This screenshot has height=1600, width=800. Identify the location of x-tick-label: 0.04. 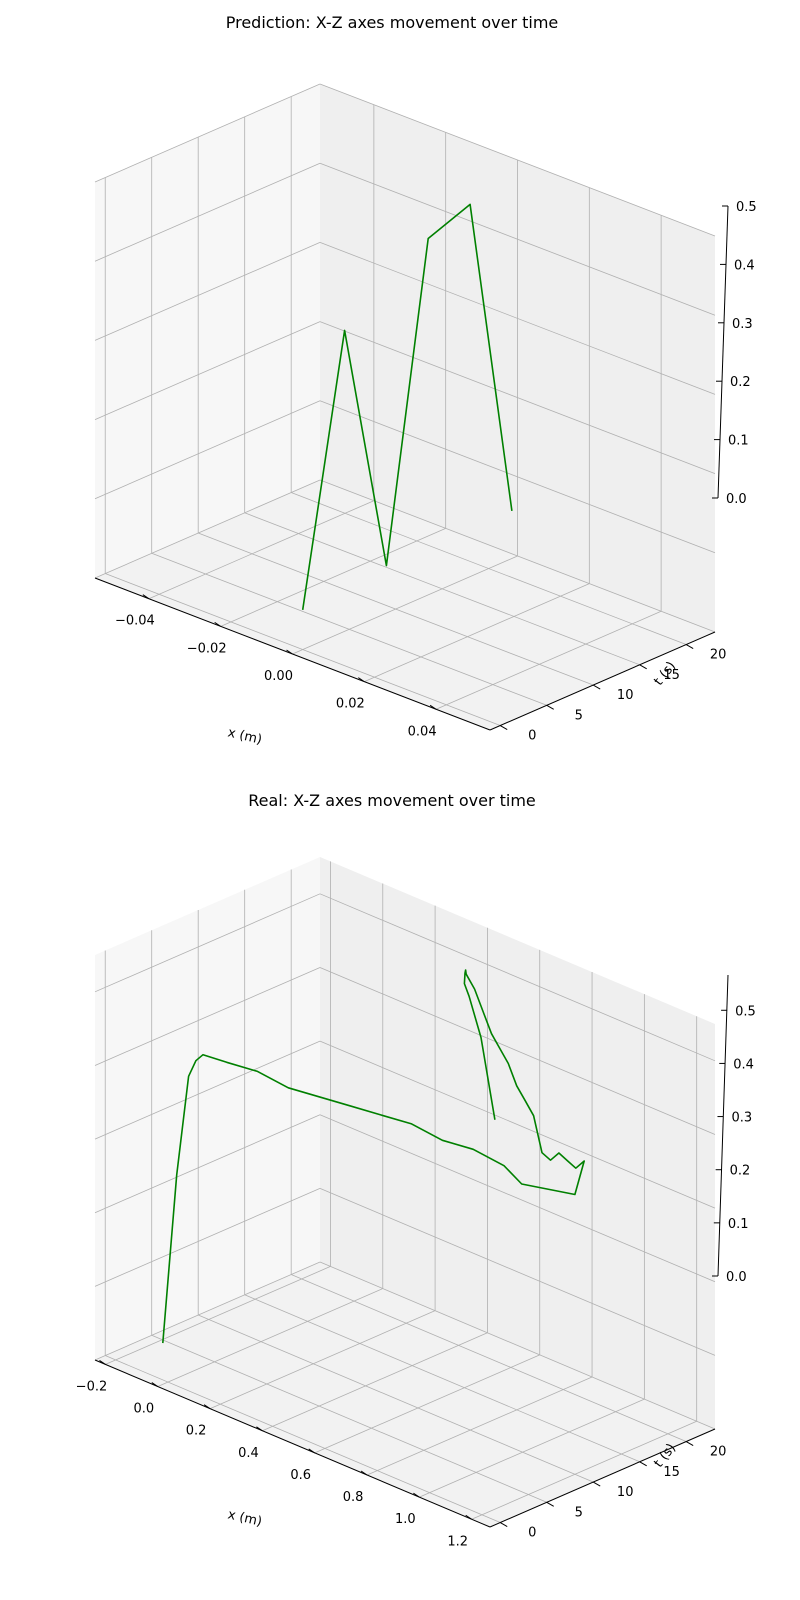
(422, 731).